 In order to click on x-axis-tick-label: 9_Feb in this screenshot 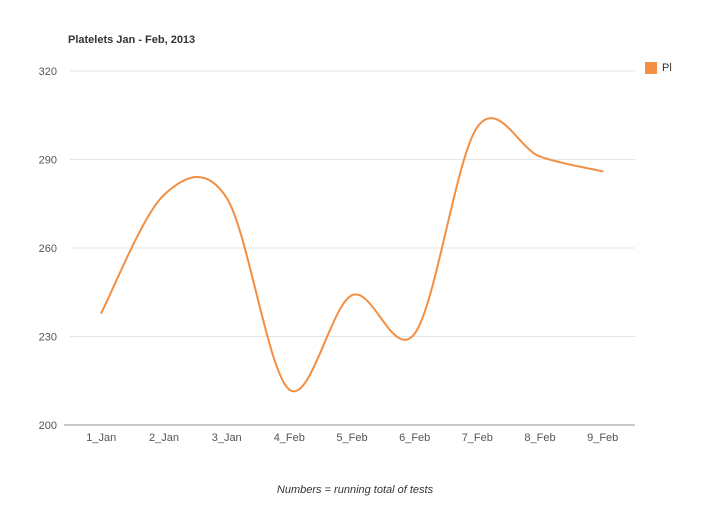, I will do `click(602, 438)`.